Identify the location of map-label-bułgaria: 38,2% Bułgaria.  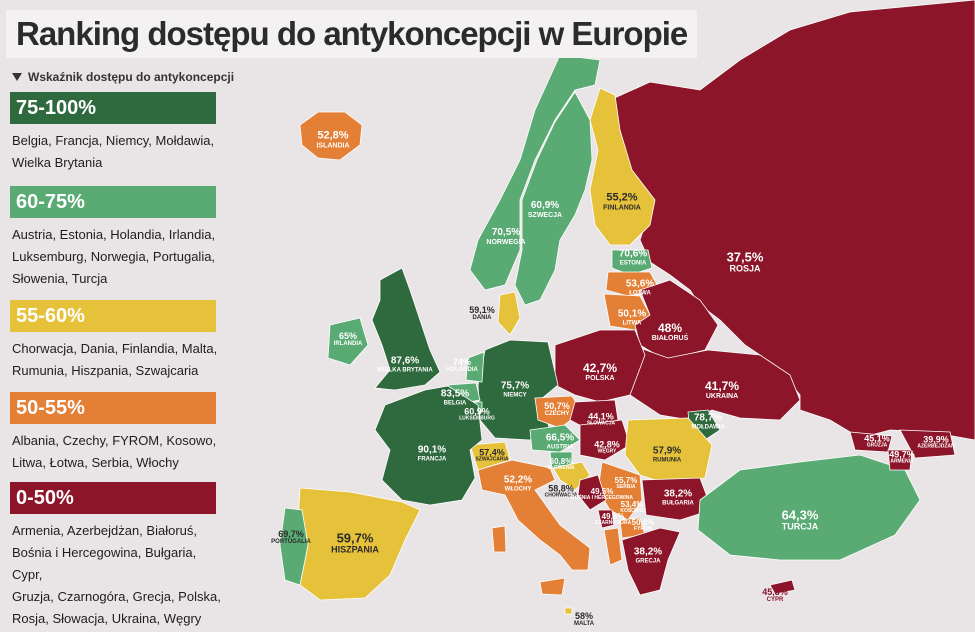
(678, 498).